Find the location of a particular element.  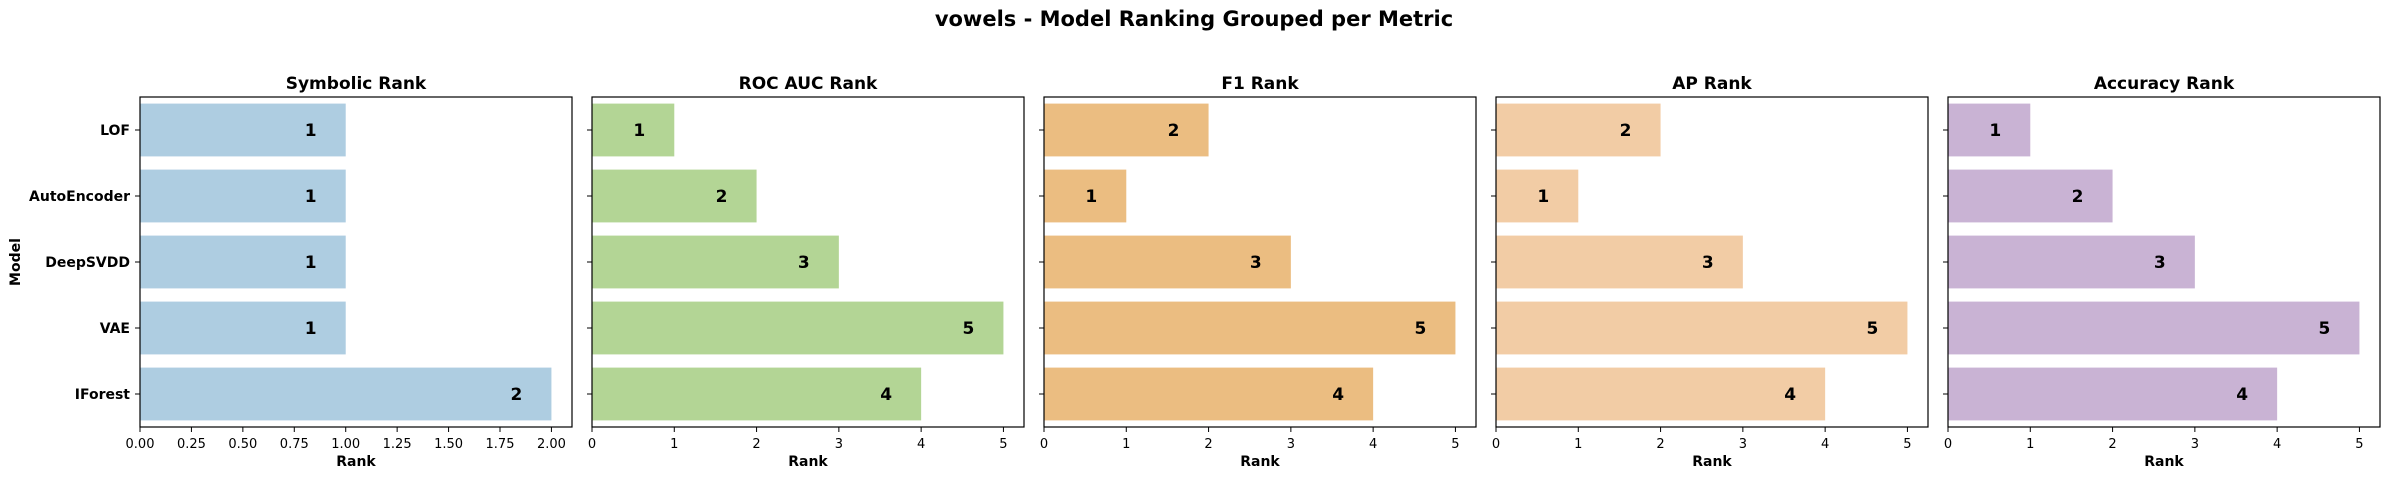

panel-title: ROC AUC Rank is located at coordinates (808, 84).